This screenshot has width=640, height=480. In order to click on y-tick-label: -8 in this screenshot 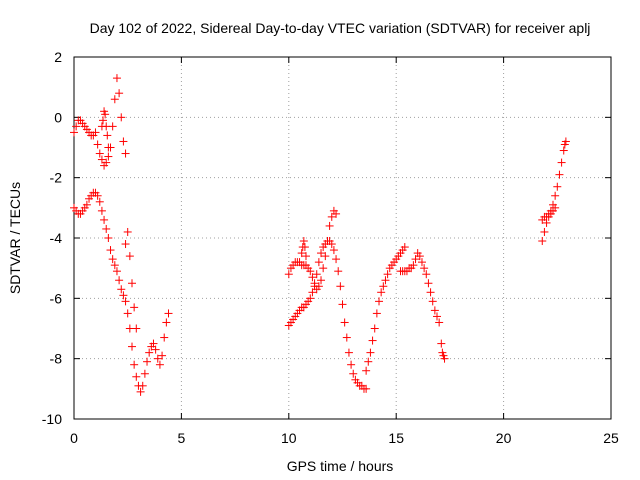, I will do `click(56, 359)`.